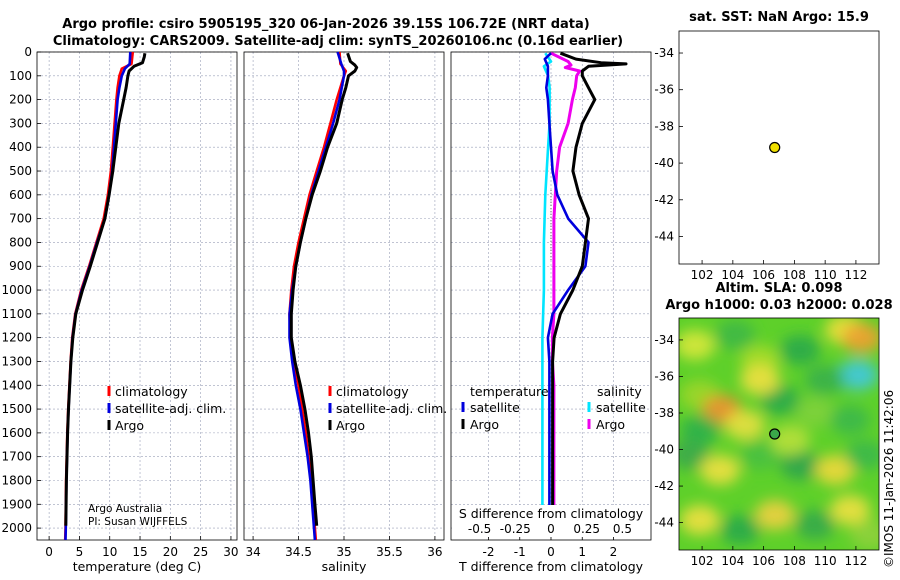 Image resolution: width=900 pixels, height=580 pixels. I want to click on x-tick-label: -2, so click(489, 552).